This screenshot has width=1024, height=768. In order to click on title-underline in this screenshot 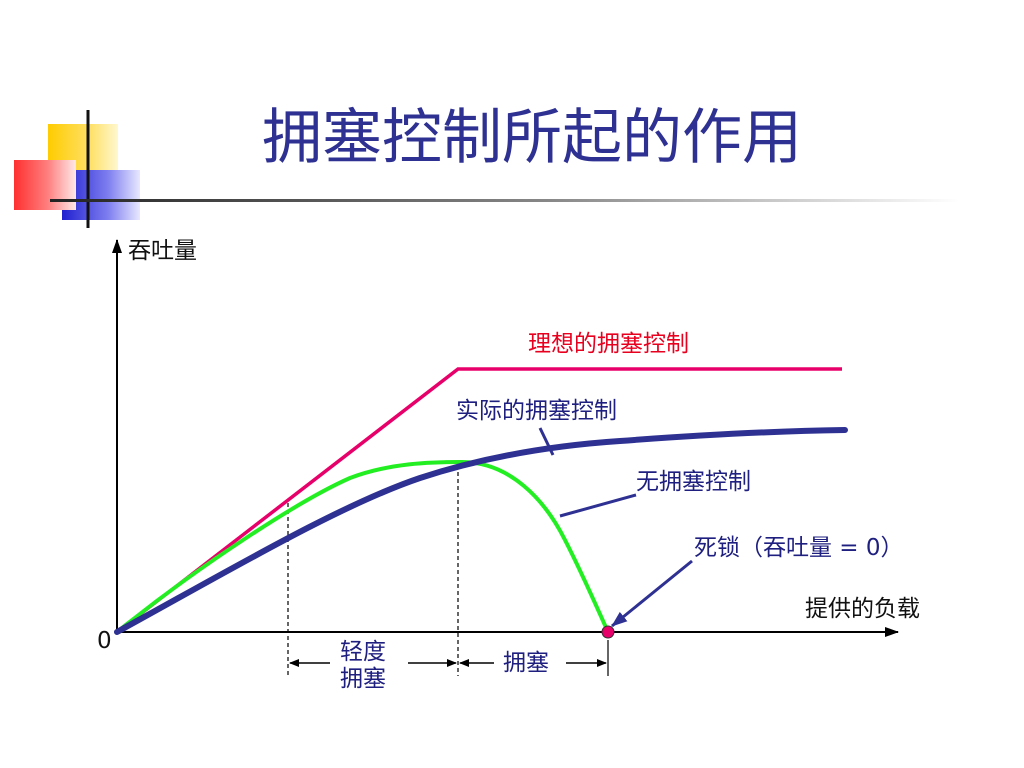, I will do `click(505, 200)`.